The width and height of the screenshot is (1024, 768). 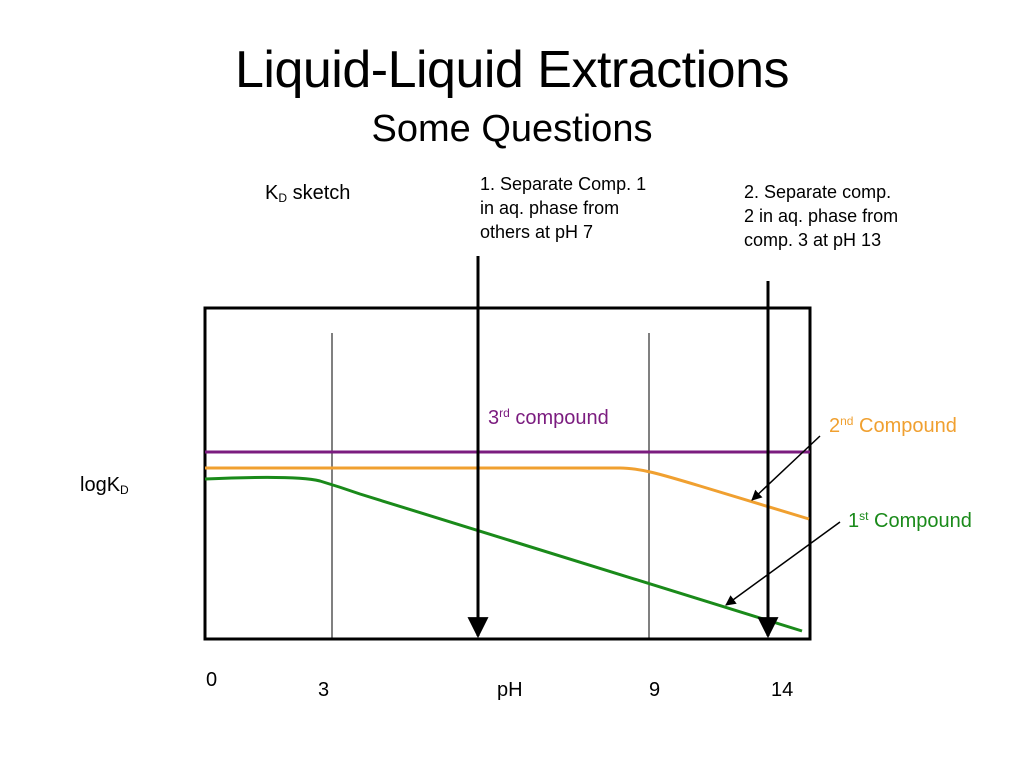 I want to click on x-tick-0: 0, so click(x=212, y=680).